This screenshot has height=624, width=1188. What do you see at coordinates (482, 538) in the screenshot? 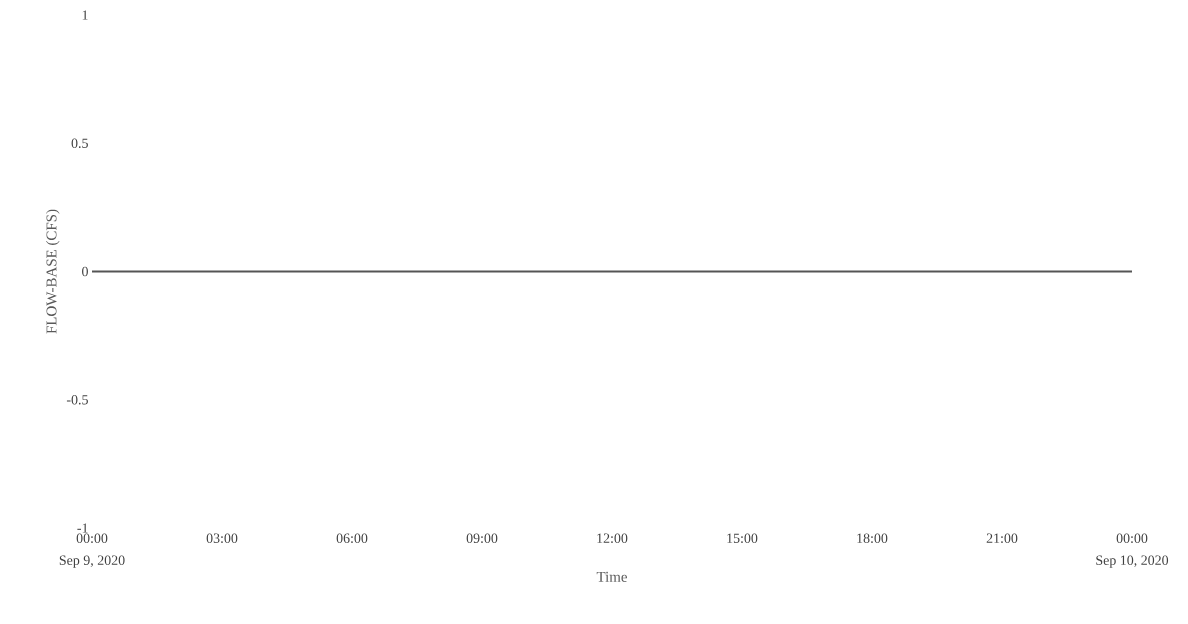
I see `x-tick-label: 09:00` at bounding box center [482, 538].